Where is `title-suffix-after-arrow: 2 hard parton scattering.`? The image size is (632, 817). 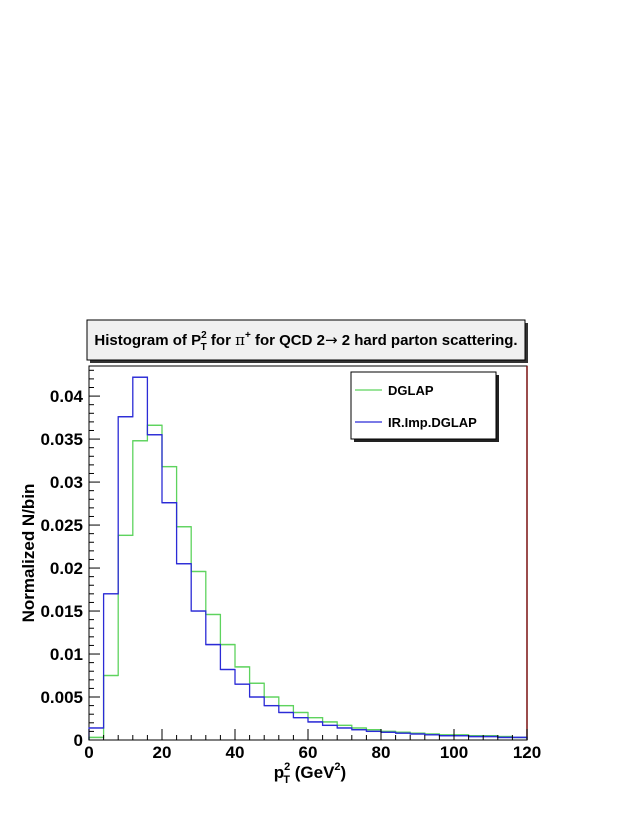 title-suffix-after-arrow: 2 hard parton scattering. is located at coordinates (428, 340).